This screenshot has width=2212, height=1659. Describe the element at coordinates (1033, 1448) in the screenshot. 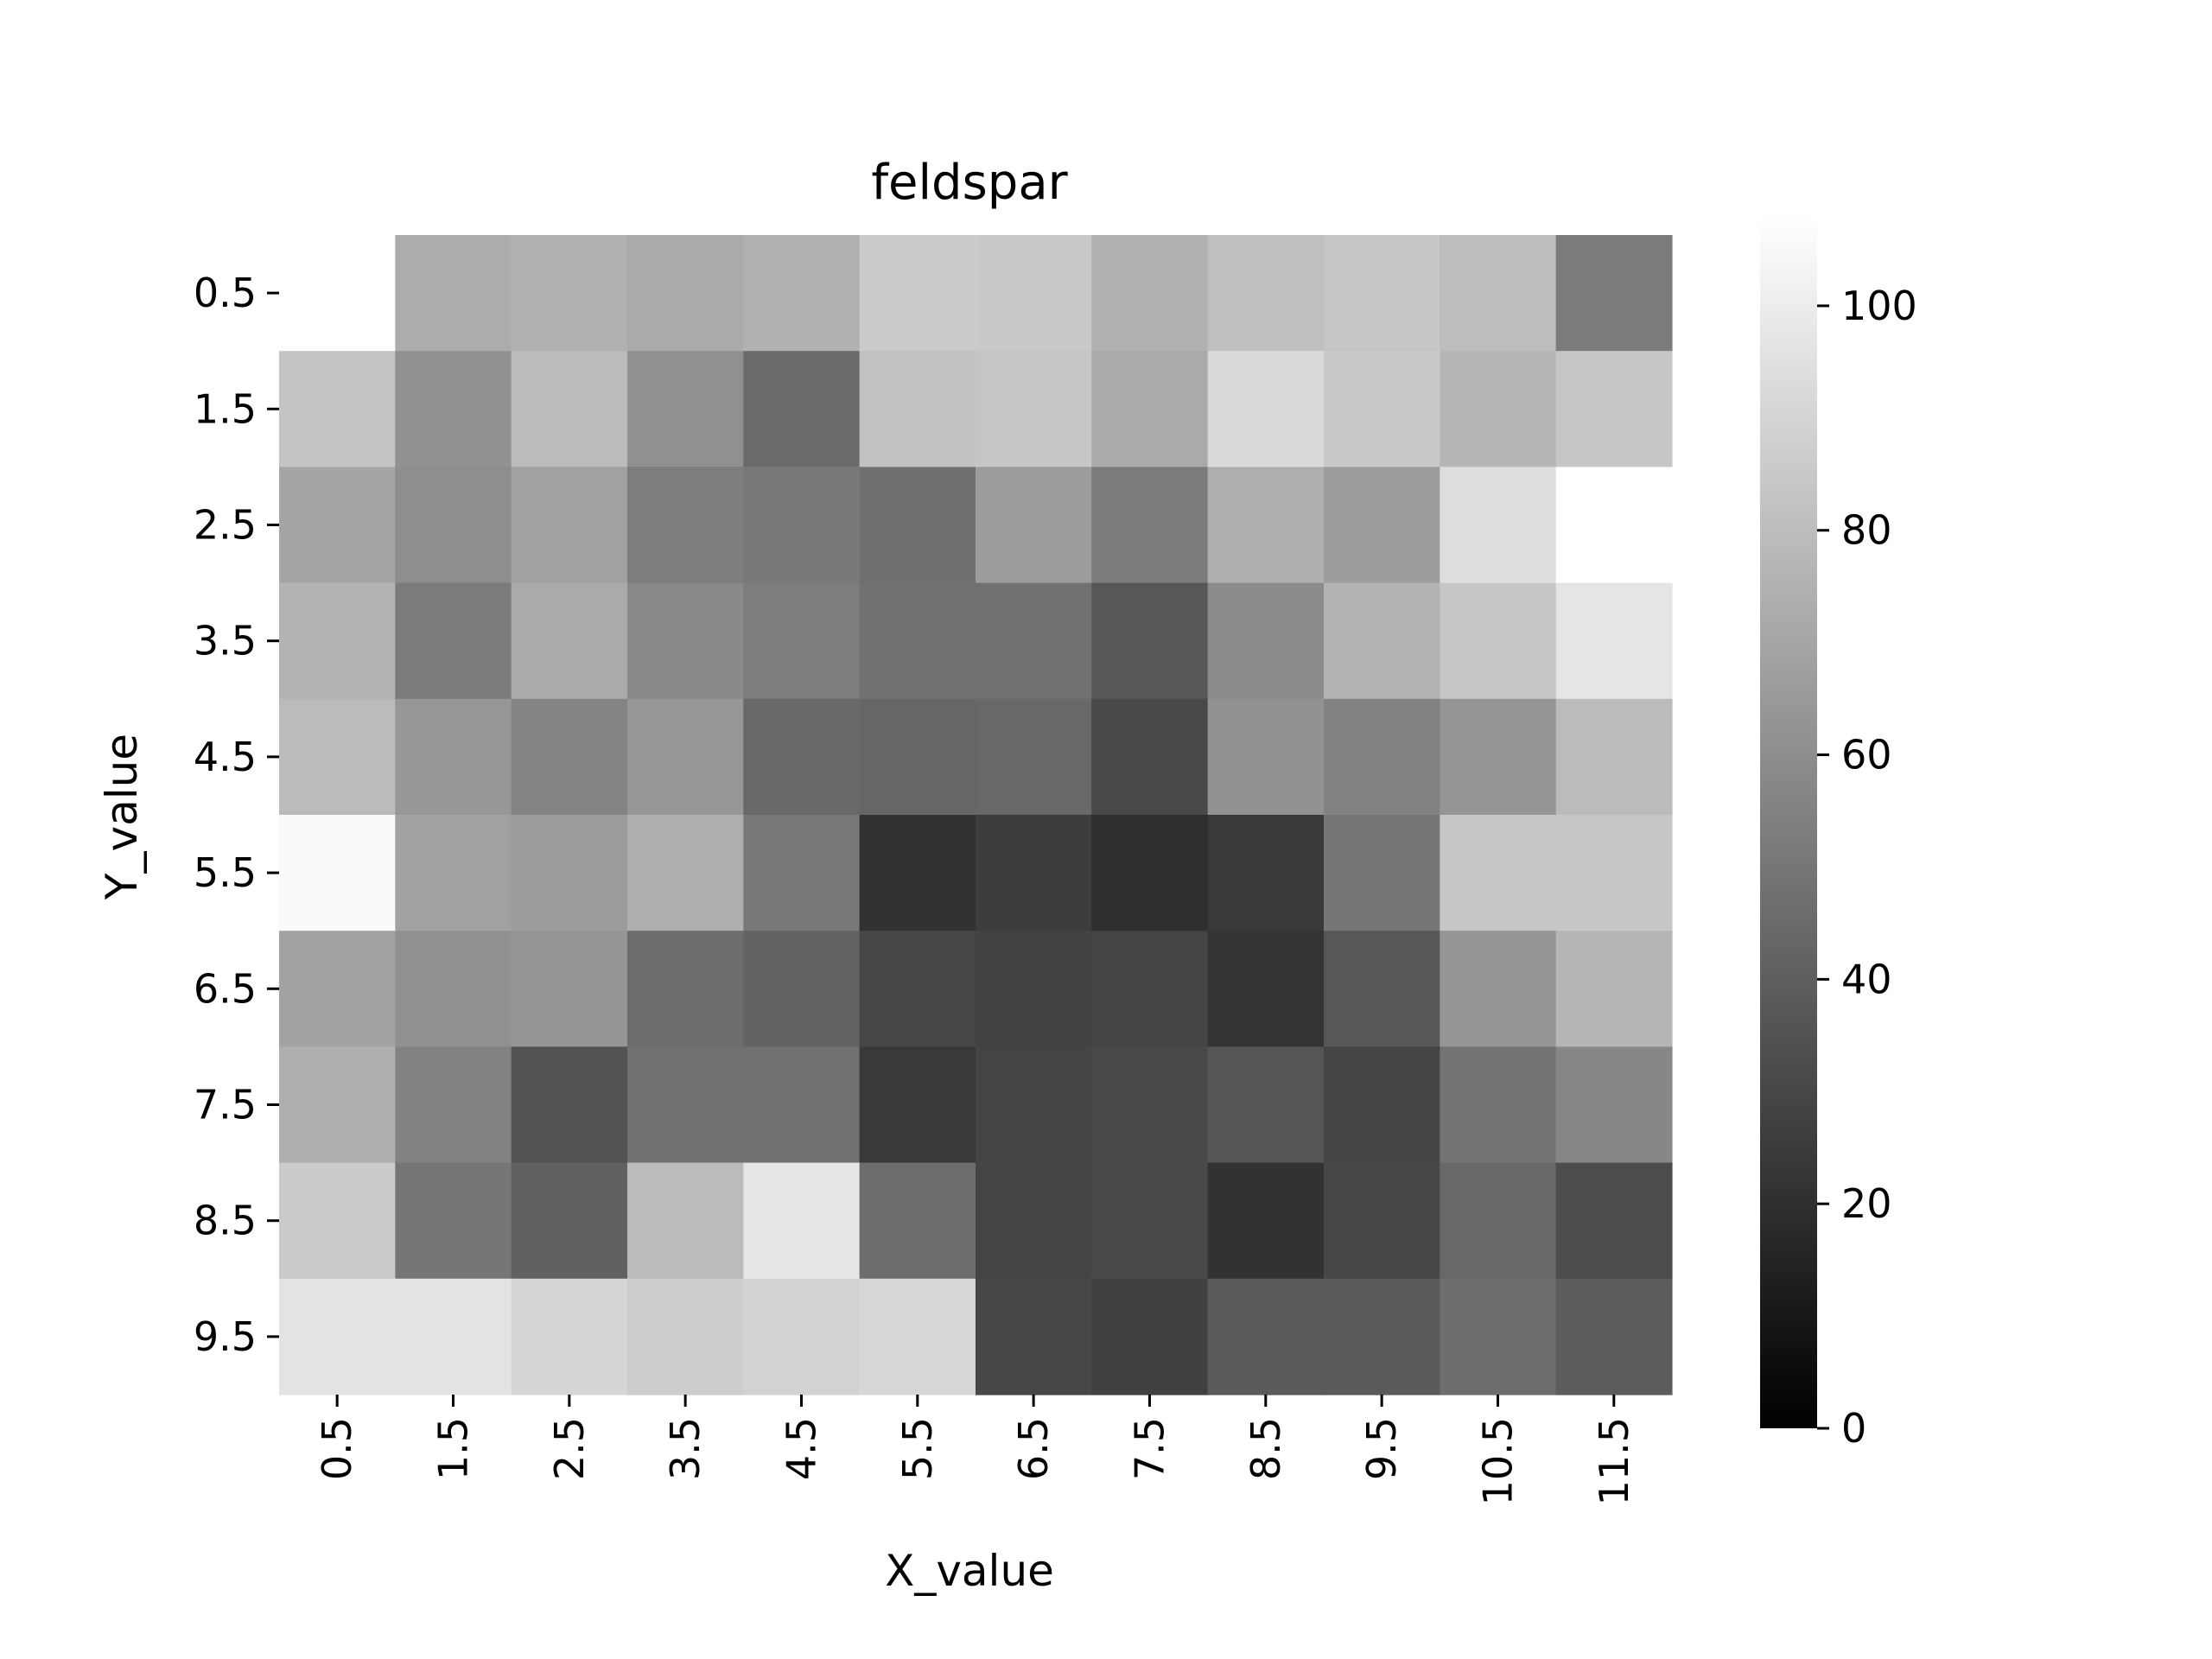

I see `x-tick-label: 6.5` at that location.